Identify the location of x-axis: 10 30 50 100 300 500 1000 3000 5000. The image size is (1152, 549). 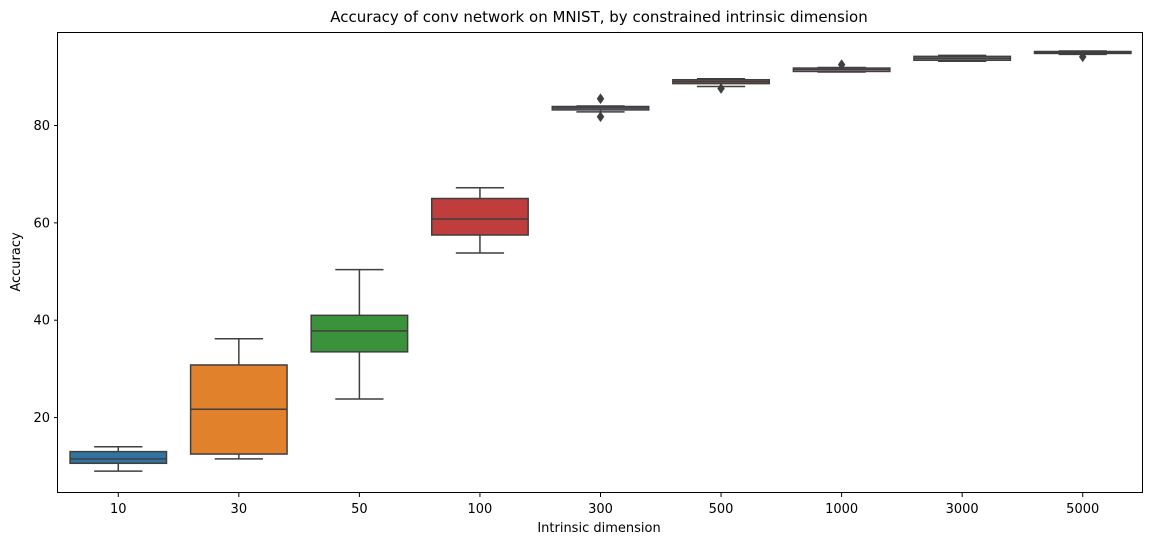
(604, 505).